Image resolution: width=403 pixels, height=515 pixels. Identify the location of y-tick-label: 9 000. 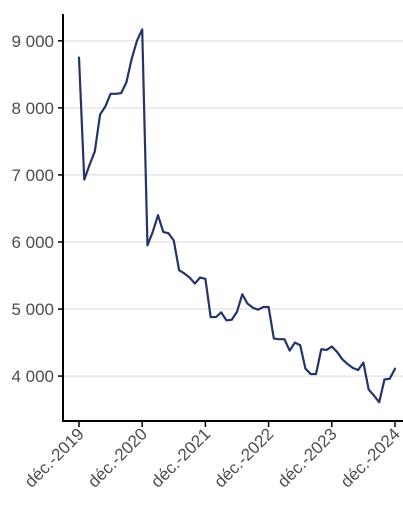
(32, 41).